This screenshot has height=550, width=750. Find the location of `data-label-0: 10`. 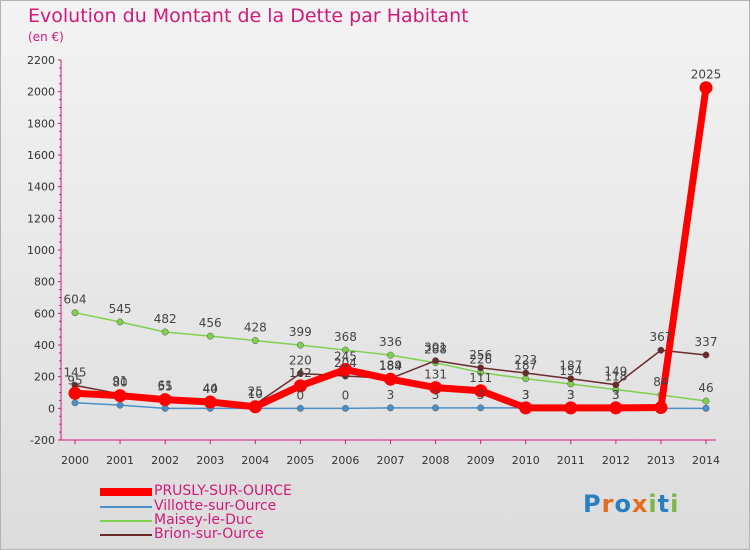

data-label-0: 10 is located at coordinates (255, 394).